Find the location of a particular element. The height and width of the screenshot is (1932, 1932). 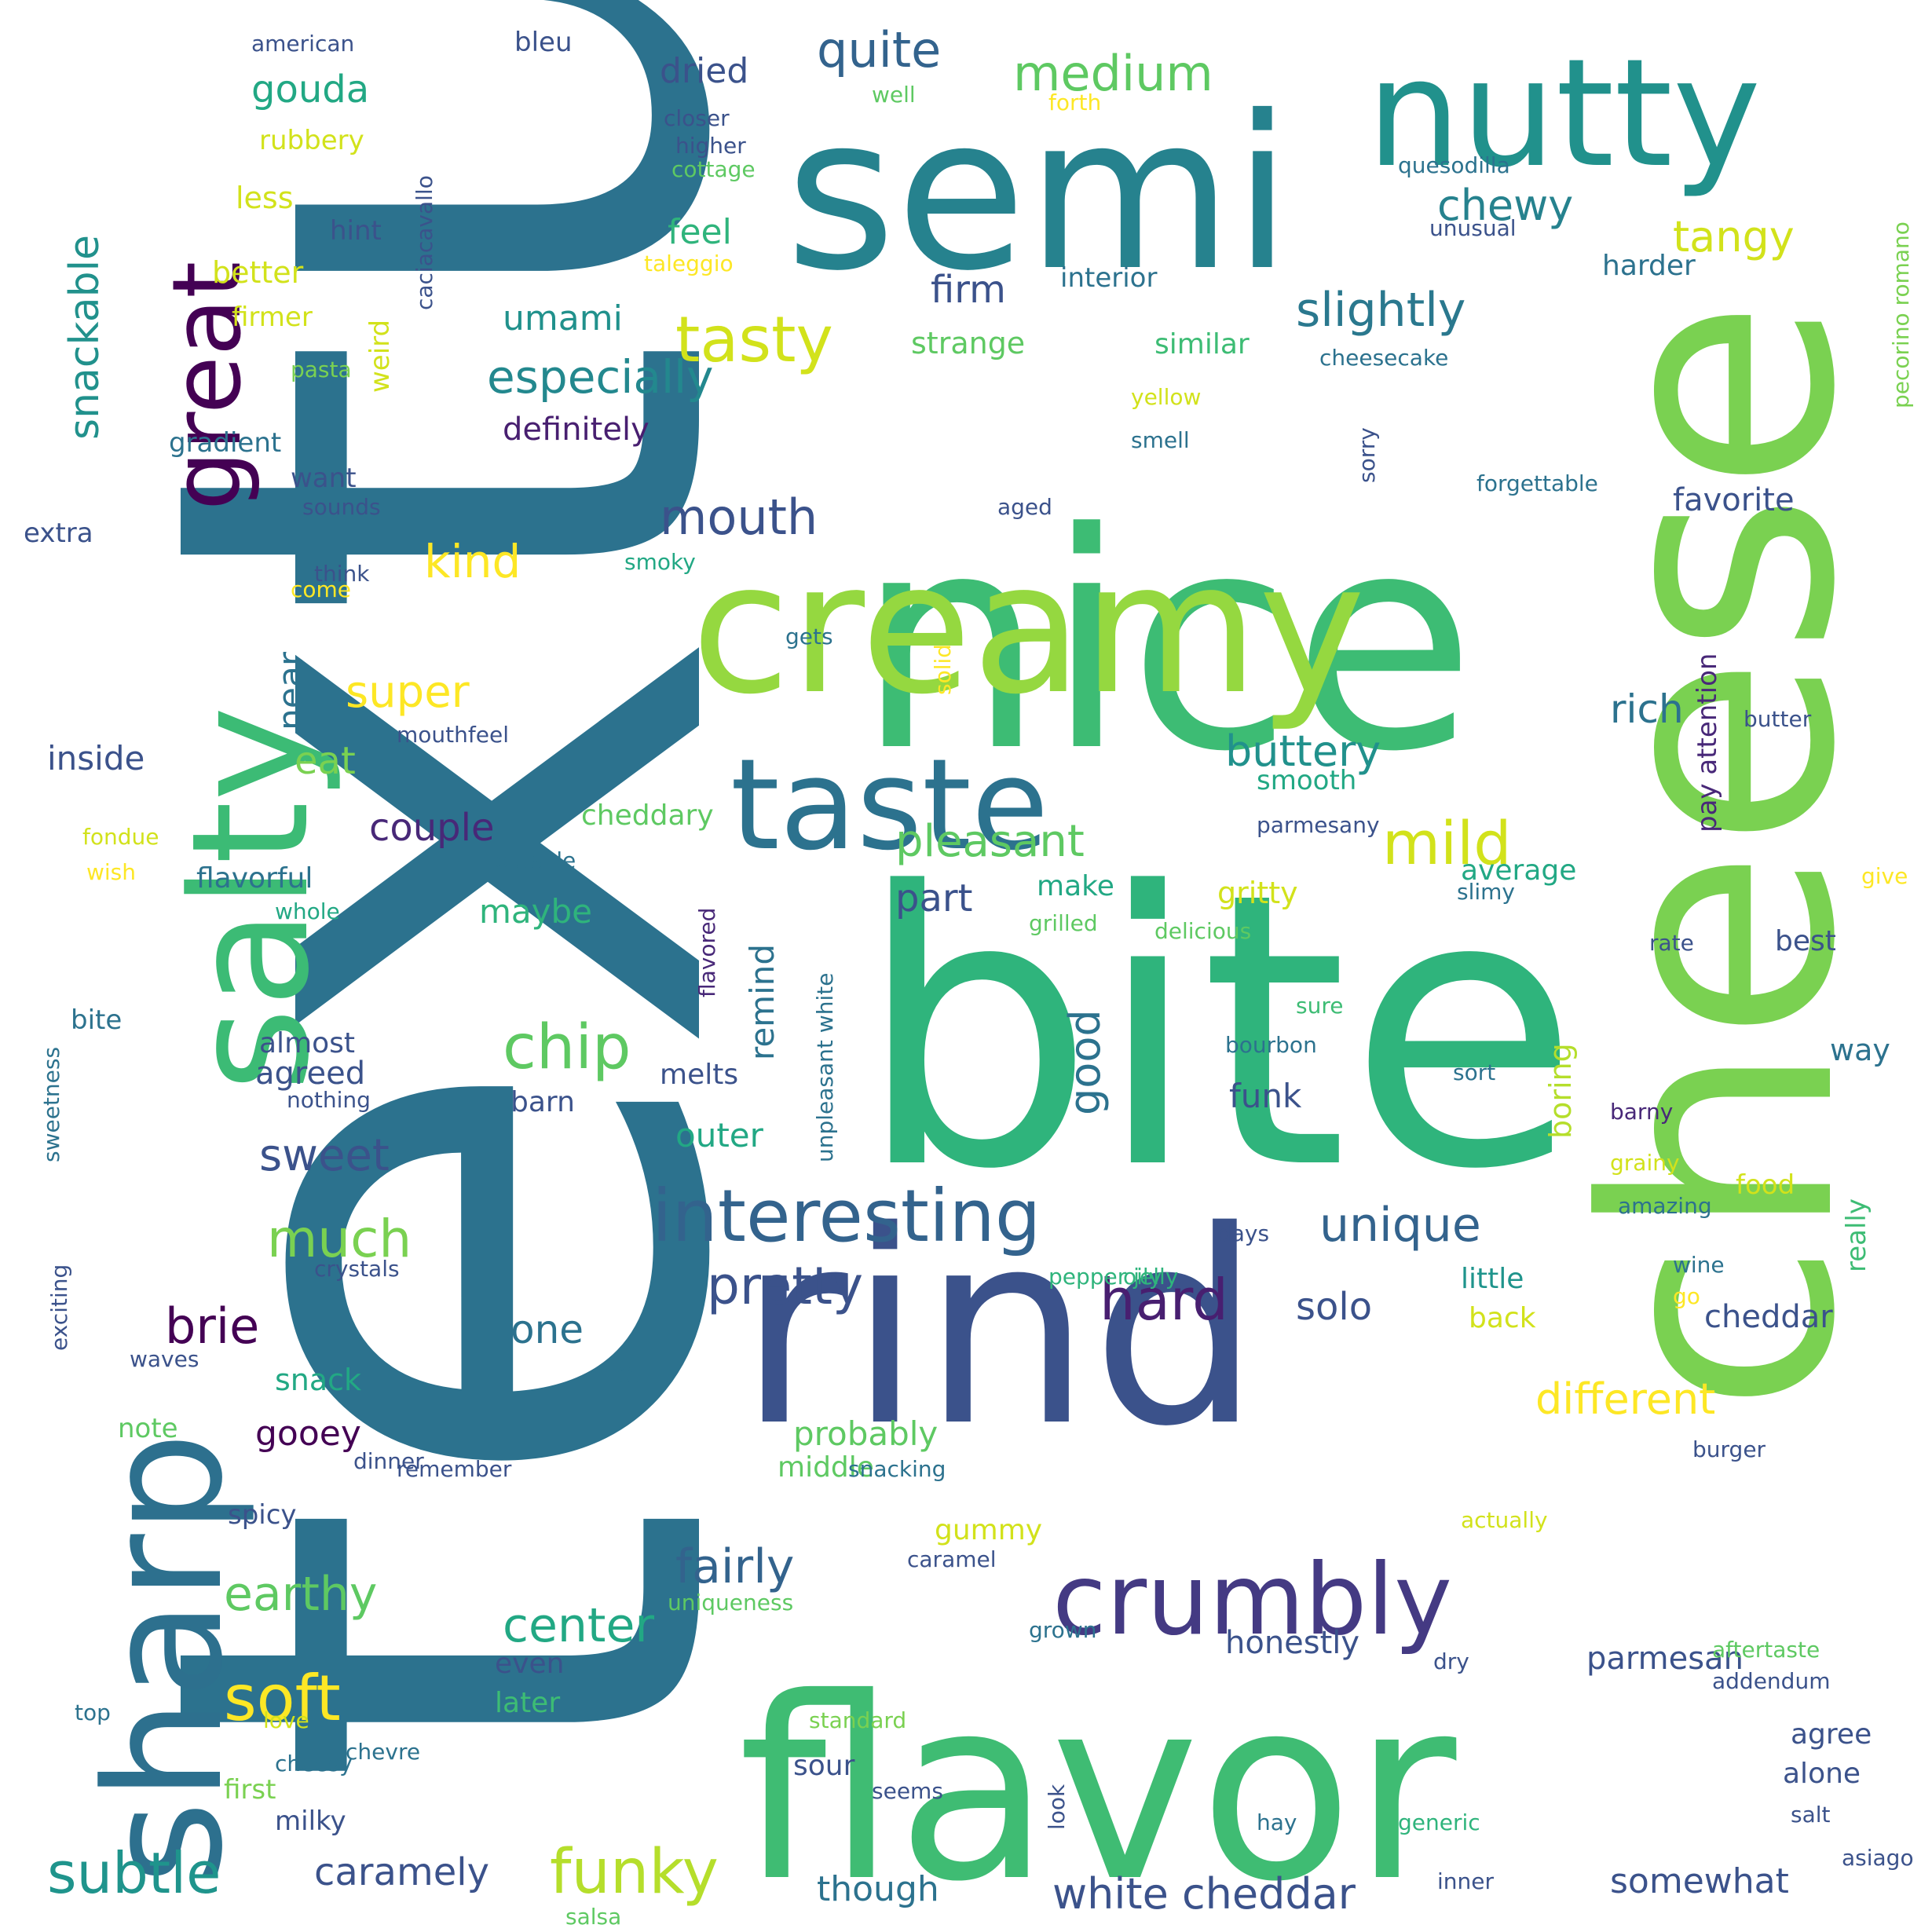

word-agree: agree is located at coordinates (1832, 1735).